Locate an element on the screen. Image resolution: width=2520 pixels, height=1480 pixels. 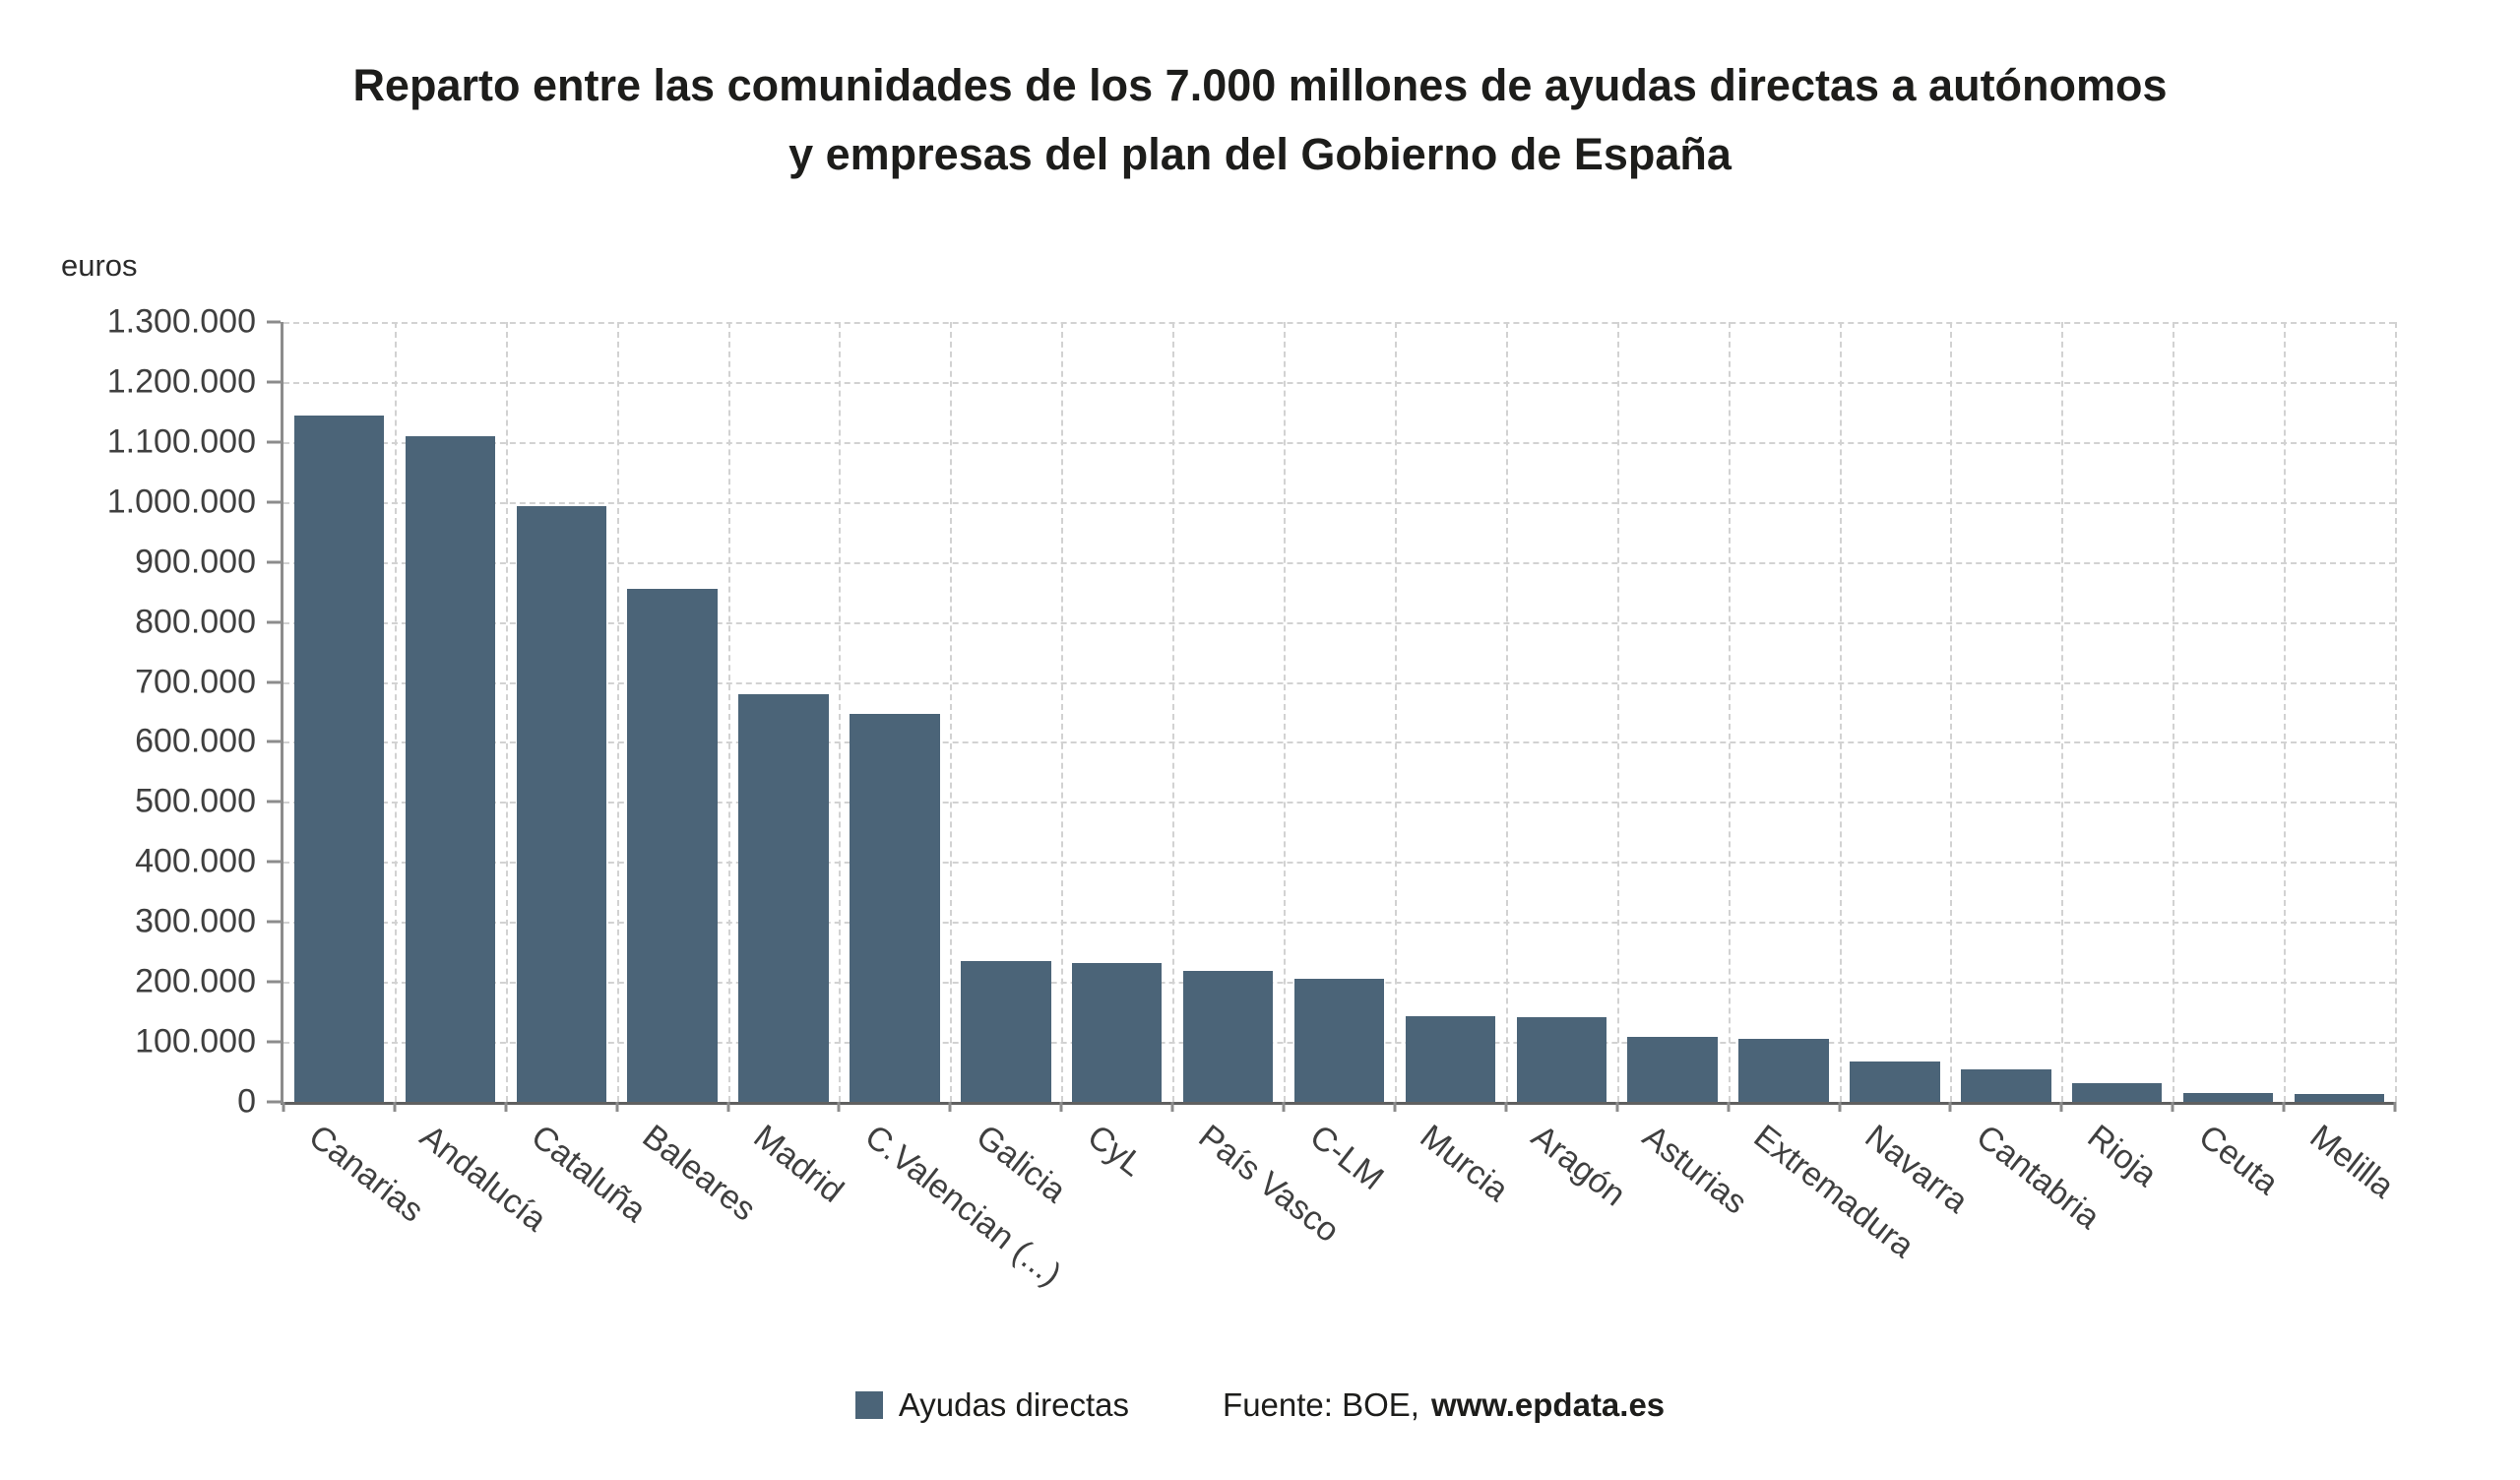
y-axis-tick-label: 700.000 is located at coordinates (195, 682).